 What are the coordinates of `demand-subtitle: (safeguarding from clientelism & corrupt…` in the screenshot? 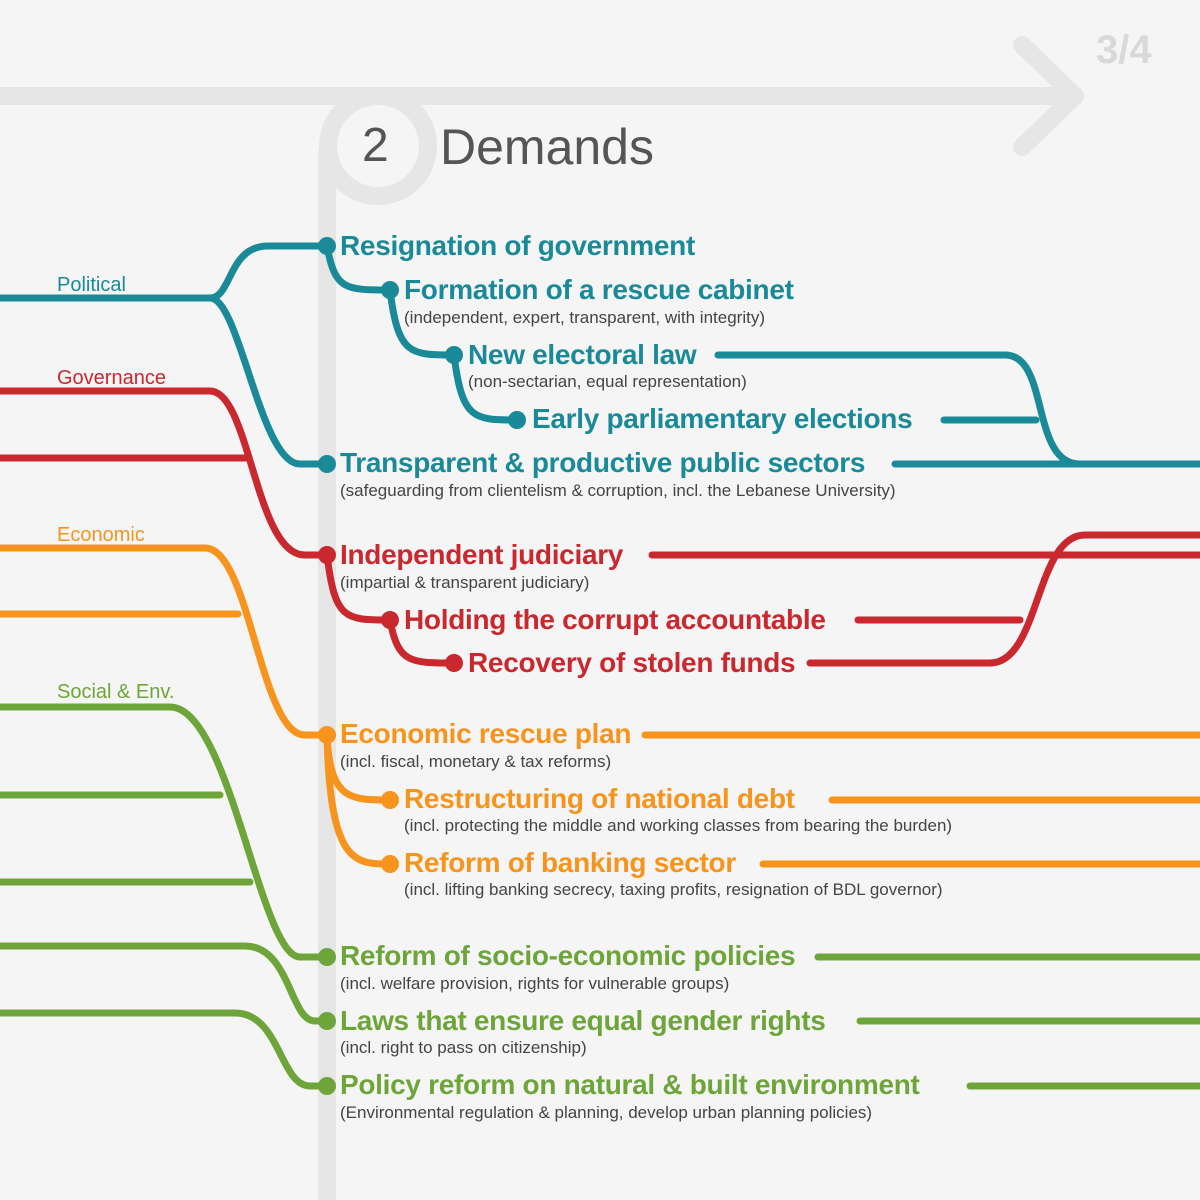 It's located at (618, 490).